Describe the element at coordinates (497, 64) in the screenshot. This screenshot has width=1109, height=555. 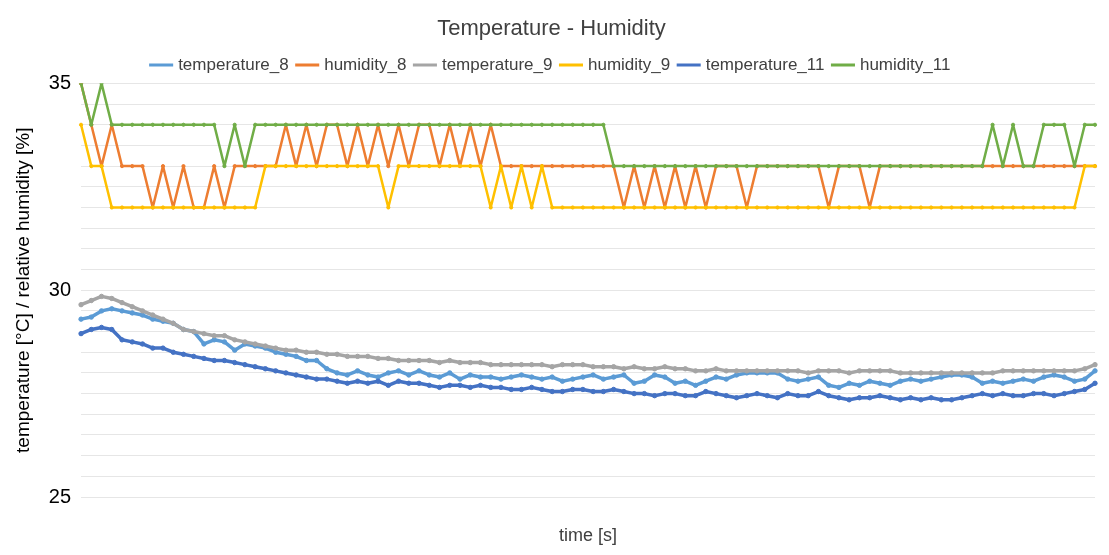
I see `legend-label: temperature_9` at that location.